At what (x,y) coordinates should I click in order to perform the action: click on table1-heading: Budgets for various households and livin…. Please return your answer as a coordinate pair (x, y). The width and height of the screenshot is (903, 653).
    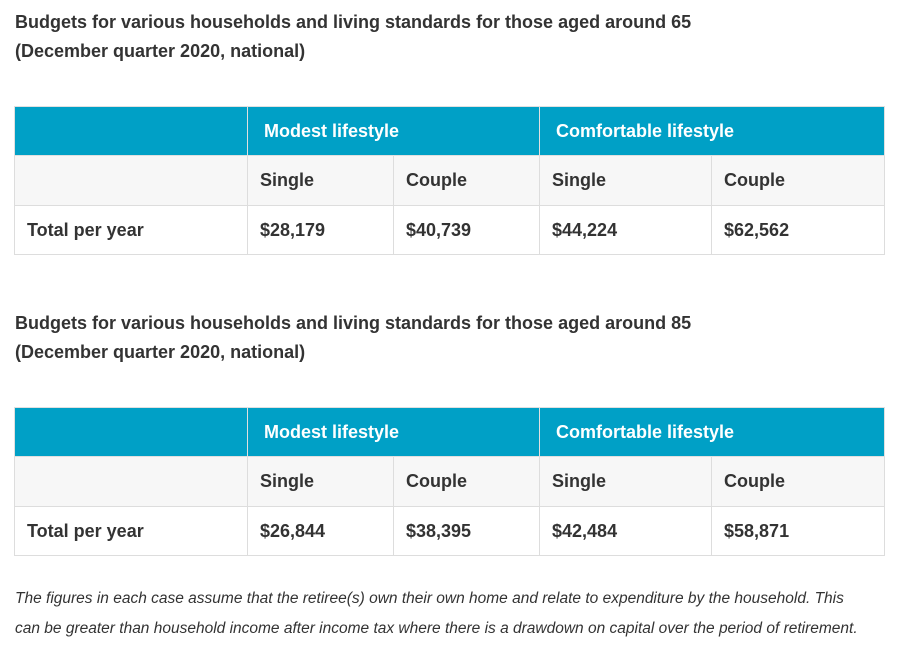
    Looking at the image, I should click on (353, 37).